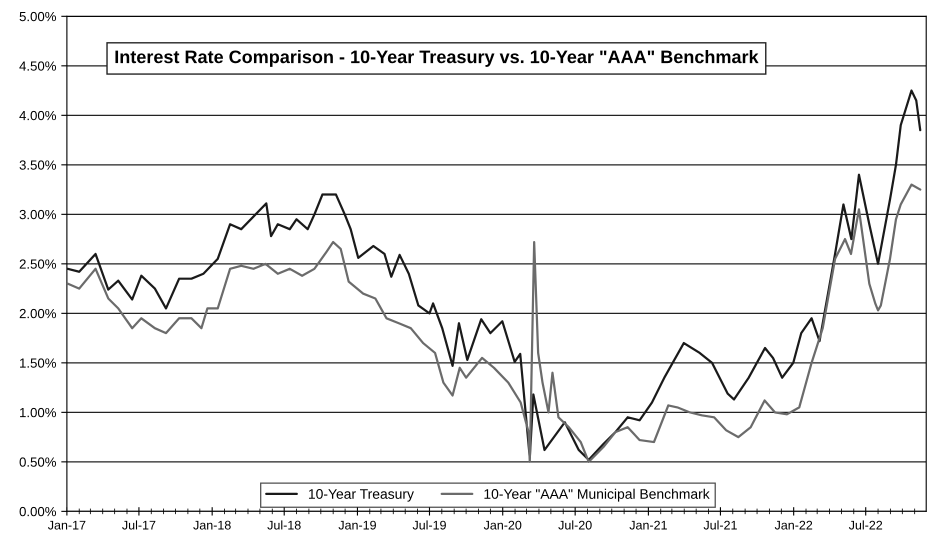  I want to click on x-tick-label: Jul-20, so click(575, 525).